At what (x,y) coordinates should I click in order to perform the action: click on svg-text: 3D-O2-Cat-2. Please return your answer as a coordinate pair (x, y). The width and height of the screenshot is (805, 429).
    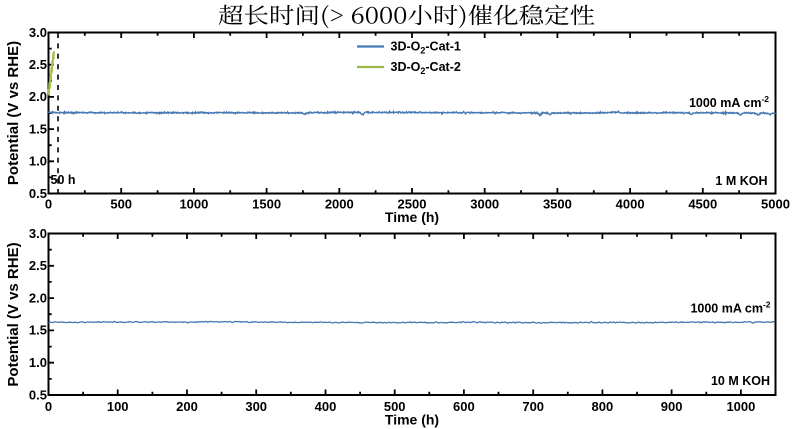
    Looking at the image, I should click on (426, 68).